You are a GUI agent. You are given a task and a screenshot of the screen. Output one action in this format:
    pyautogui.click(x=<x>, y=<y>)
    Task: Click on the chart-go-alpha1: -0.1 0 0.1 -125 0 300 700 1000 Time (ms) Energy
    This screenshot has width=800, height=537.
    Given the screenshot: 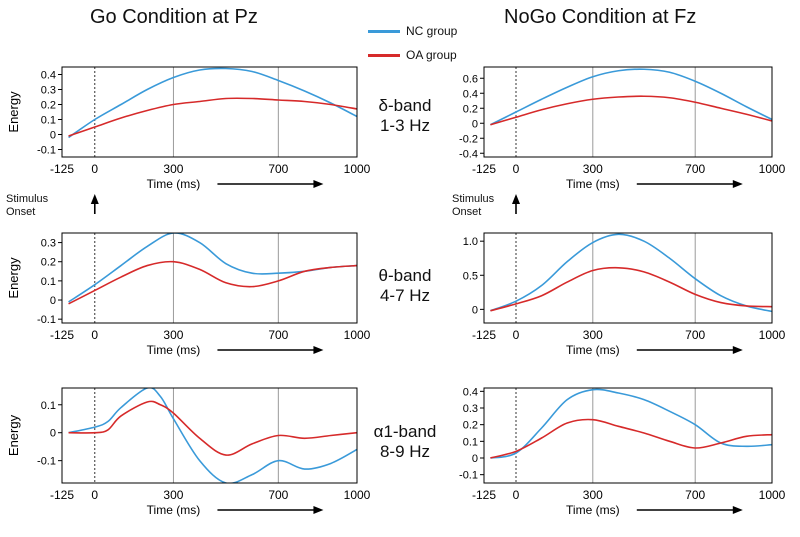 What is the action you would take?
    pyautogui.click(x=188, y=452)
    